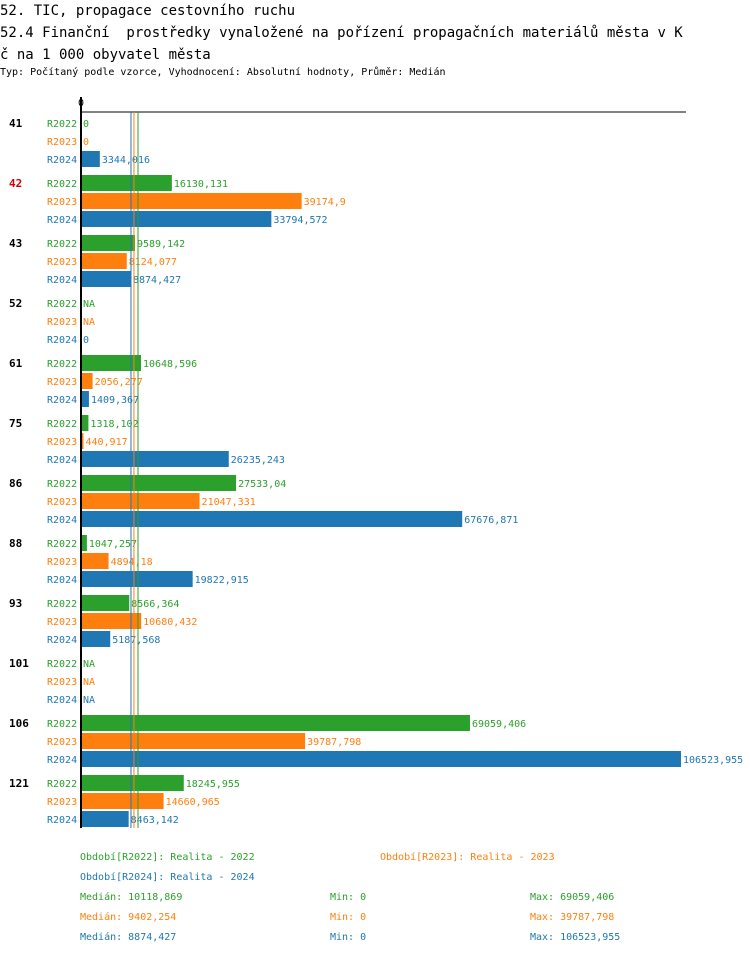  I want to click on bar-value-label: 8124,077, so click(153, 262).